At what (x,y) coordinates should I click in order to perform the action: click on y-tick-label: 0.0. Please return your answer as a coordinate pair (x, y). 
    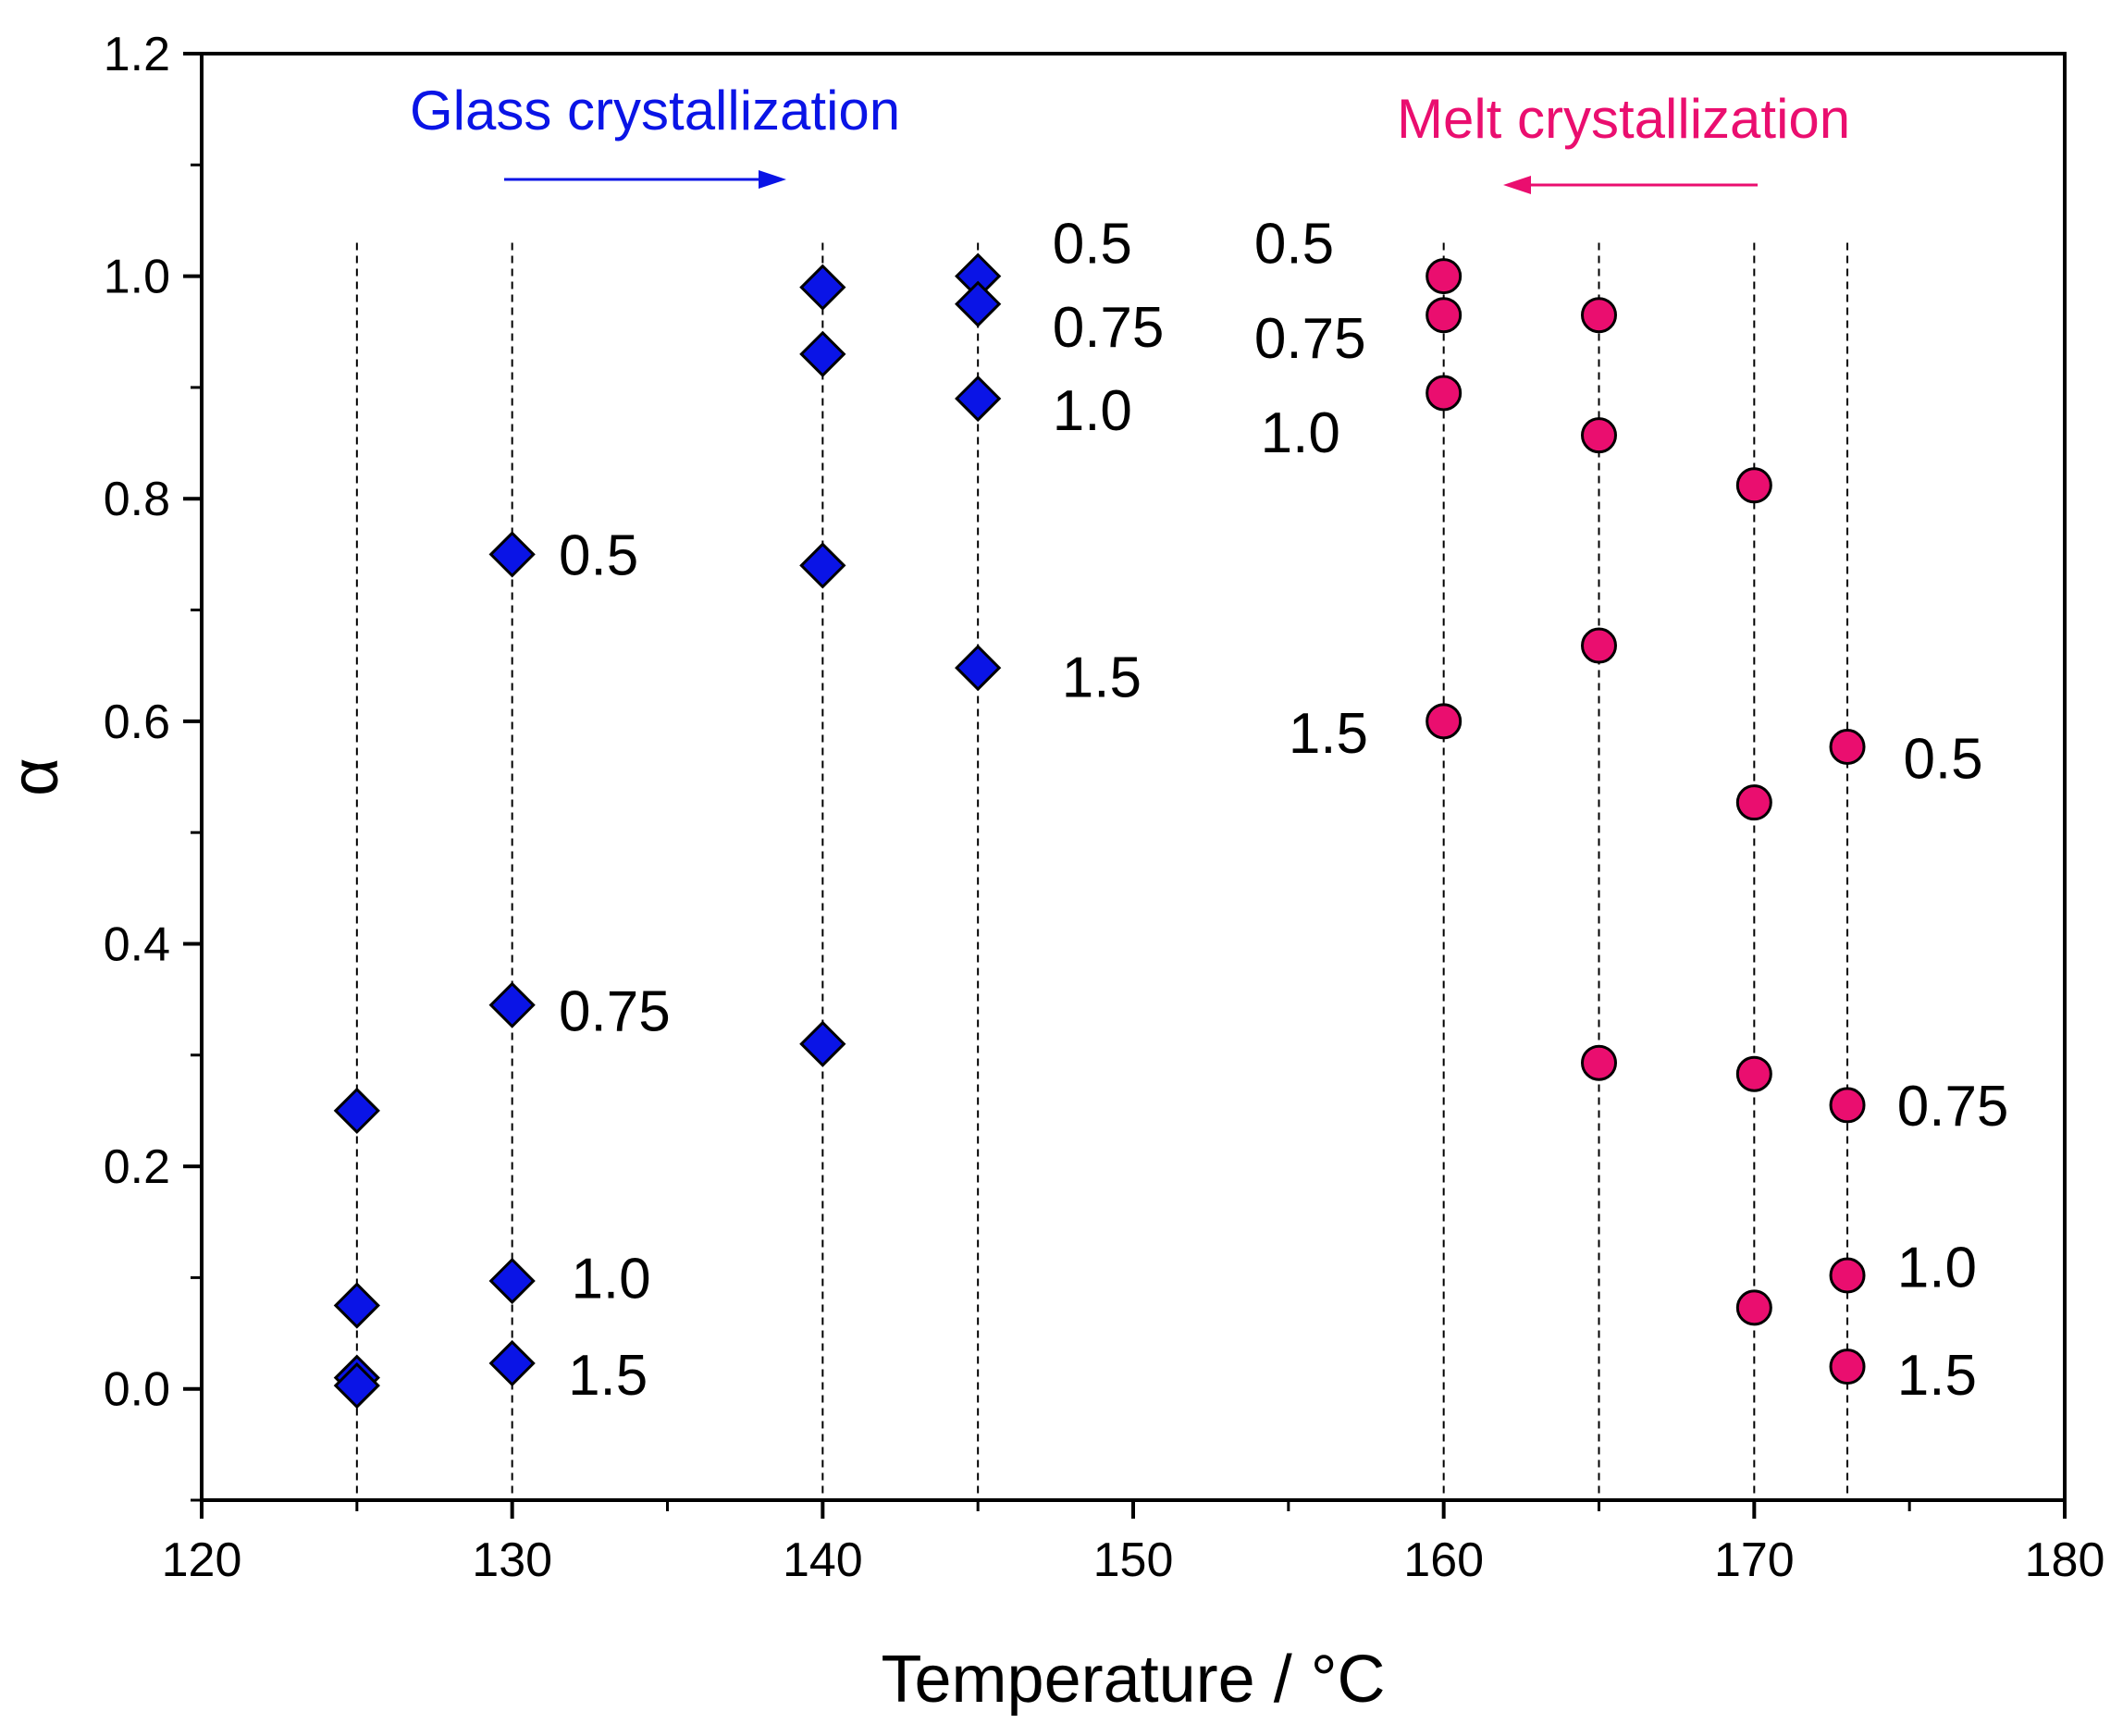
    Looking at the image, I should click on (137, 1390).